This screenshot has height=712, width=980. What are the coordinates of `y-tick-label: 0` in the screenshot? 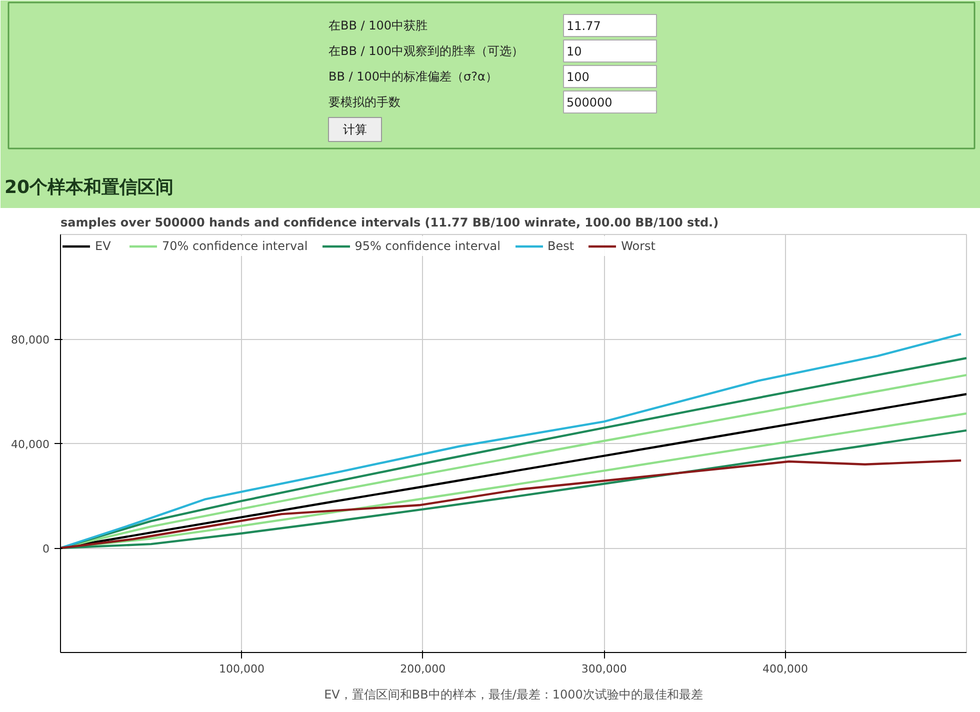 It's located at (46, 549).